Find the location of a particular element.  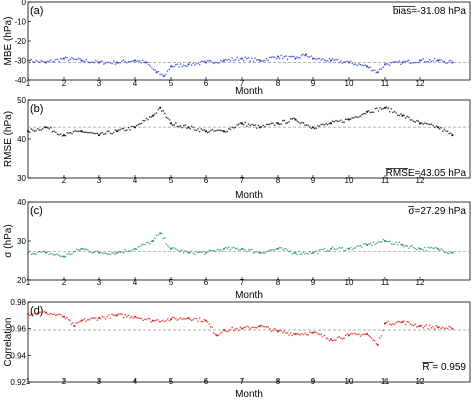

x-tick-label: 2 is located at coordinates (64, 83).